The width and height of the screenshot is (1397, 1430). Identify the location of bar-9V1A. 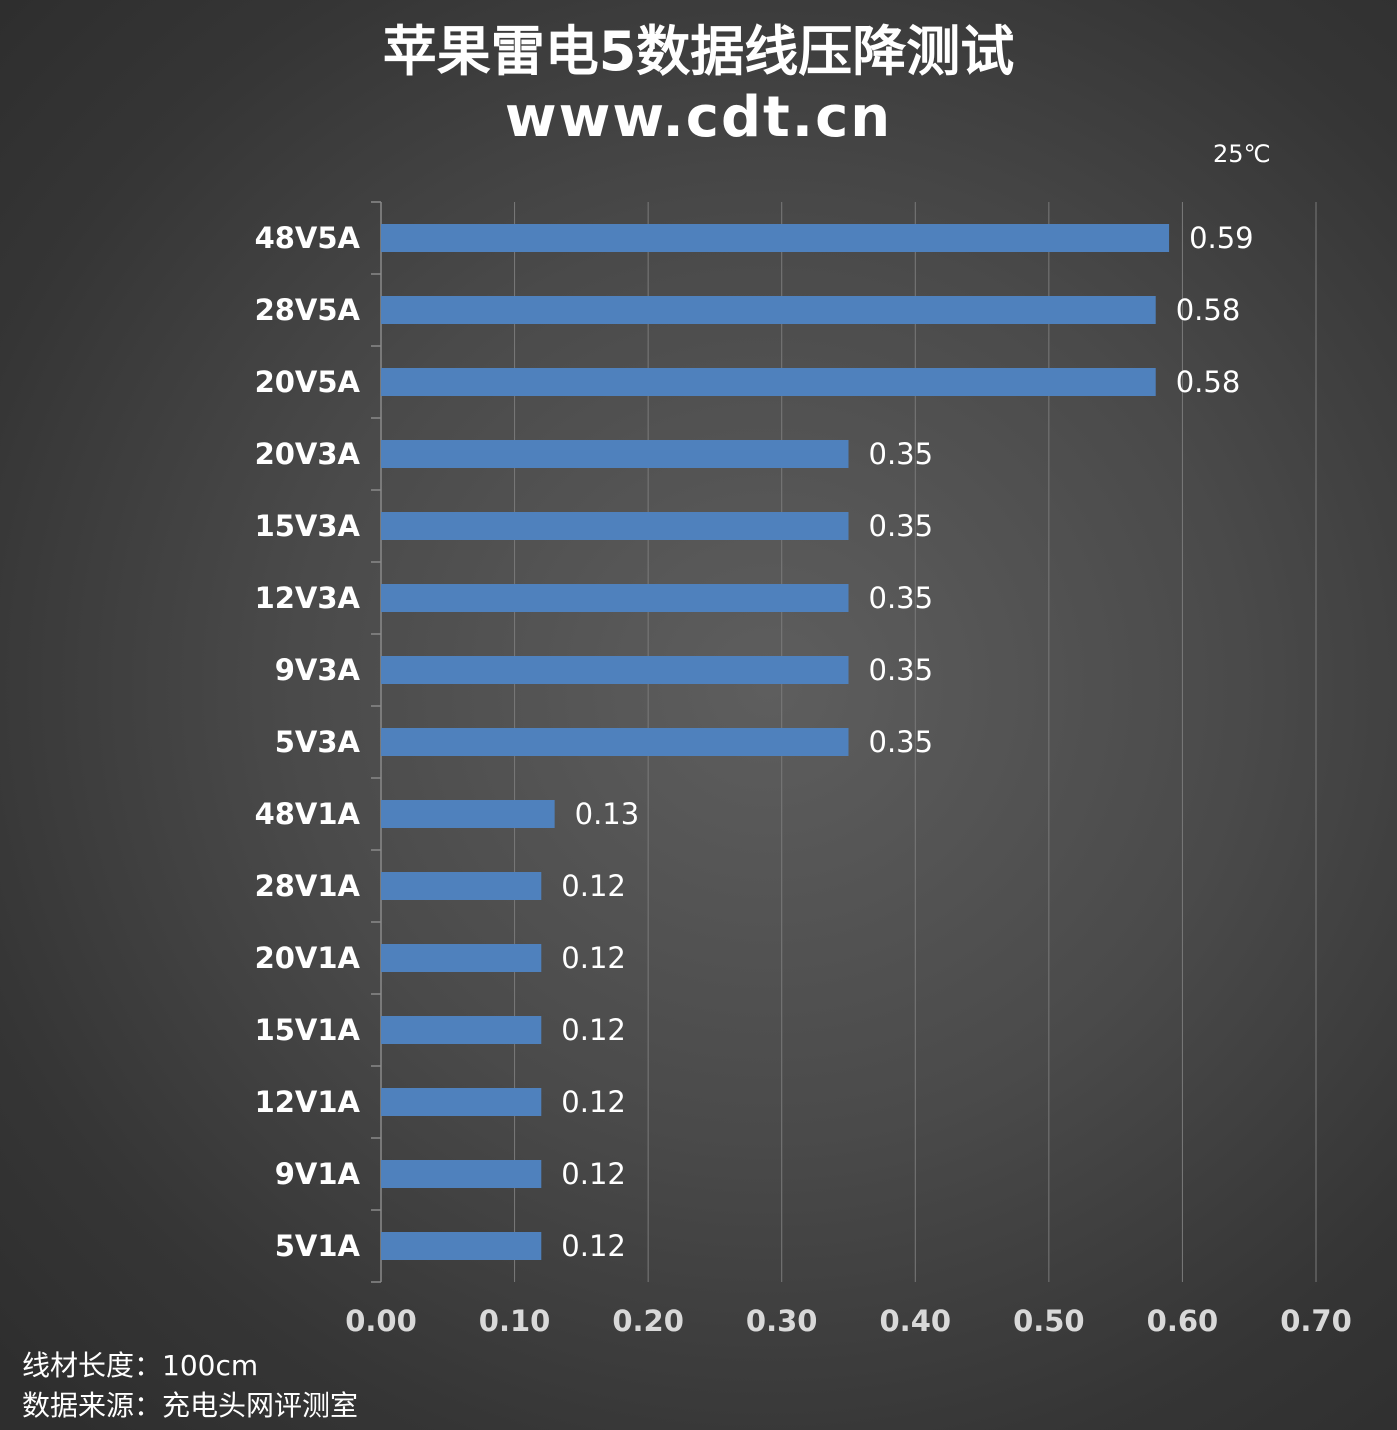
(461, 1174).